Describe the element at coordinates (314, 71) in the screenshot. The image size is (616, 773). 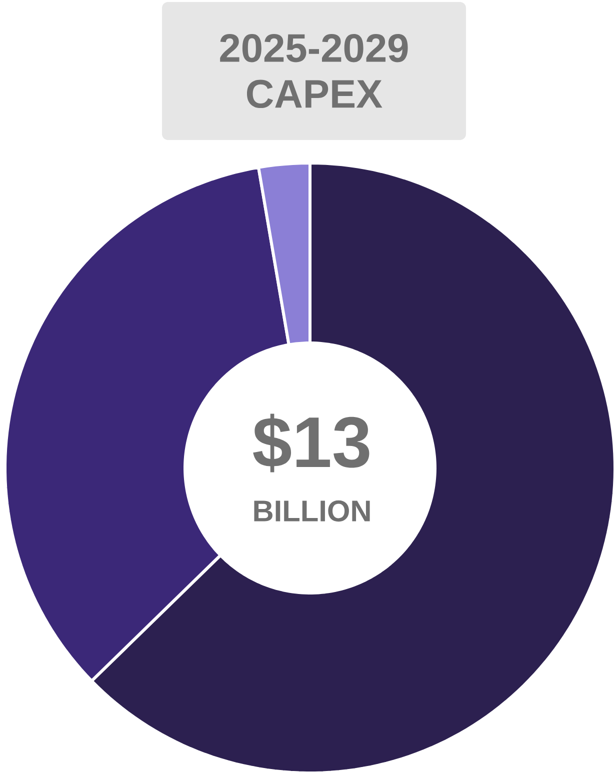
I see `chart-title: 2025-2029 CAPEX` at that location.